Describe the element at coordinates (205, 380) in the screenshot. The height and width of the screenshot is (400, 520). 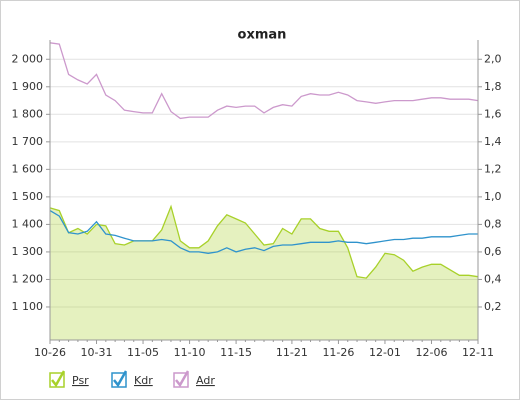
I see `legend-label: Adr` at that location.